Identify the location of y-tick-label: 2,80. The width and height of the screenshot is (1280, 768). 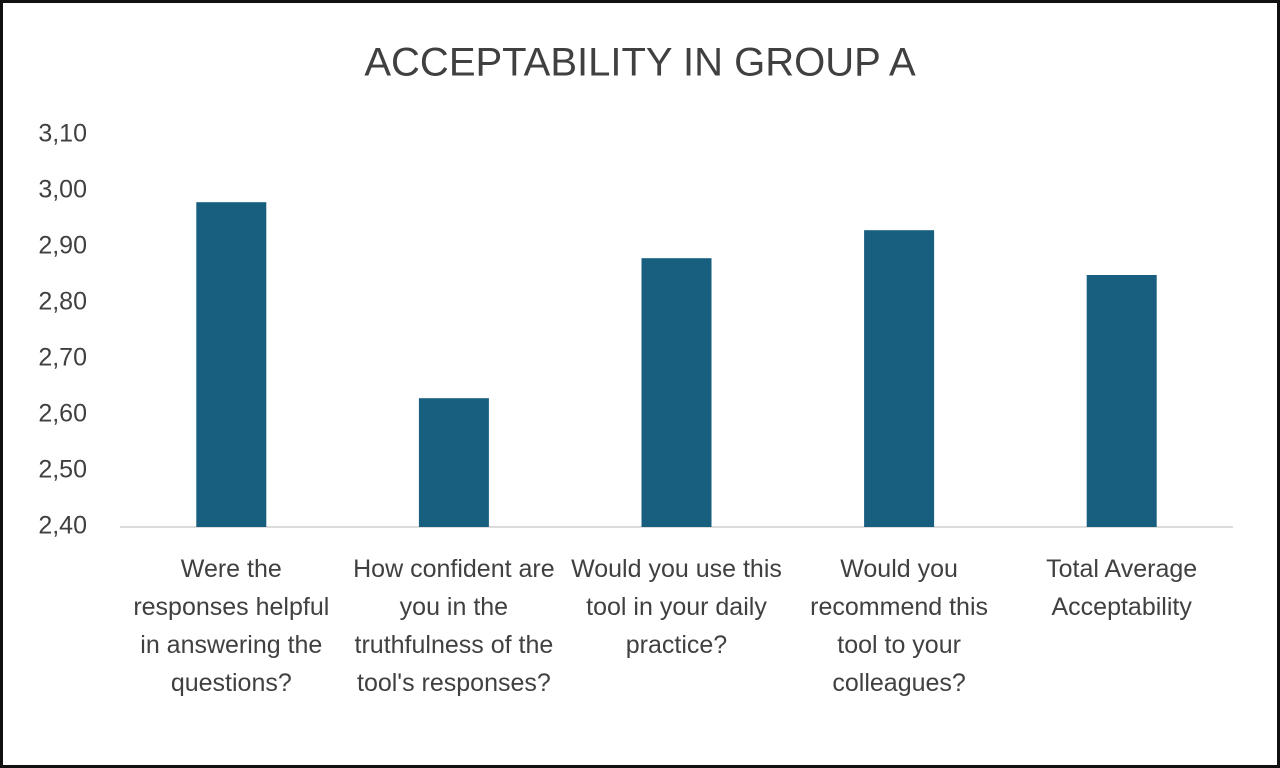
(62, 302).